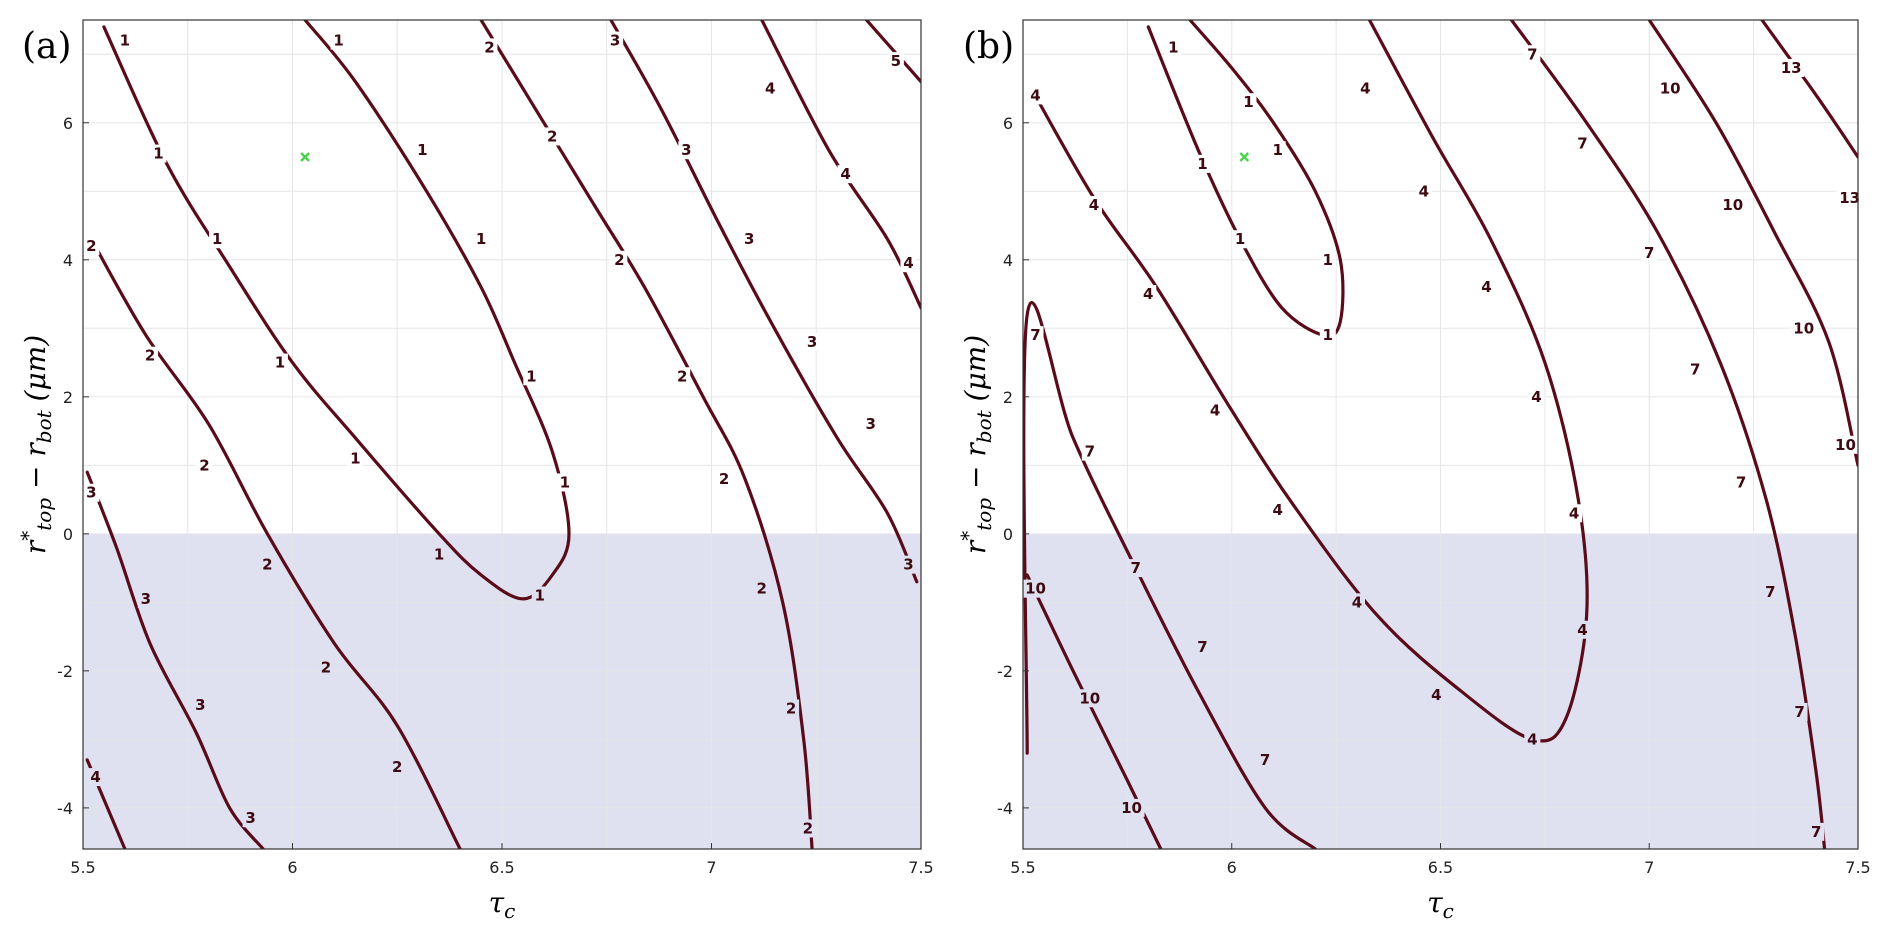  I want to click on y-tick-label: -2, so click(65, 671).